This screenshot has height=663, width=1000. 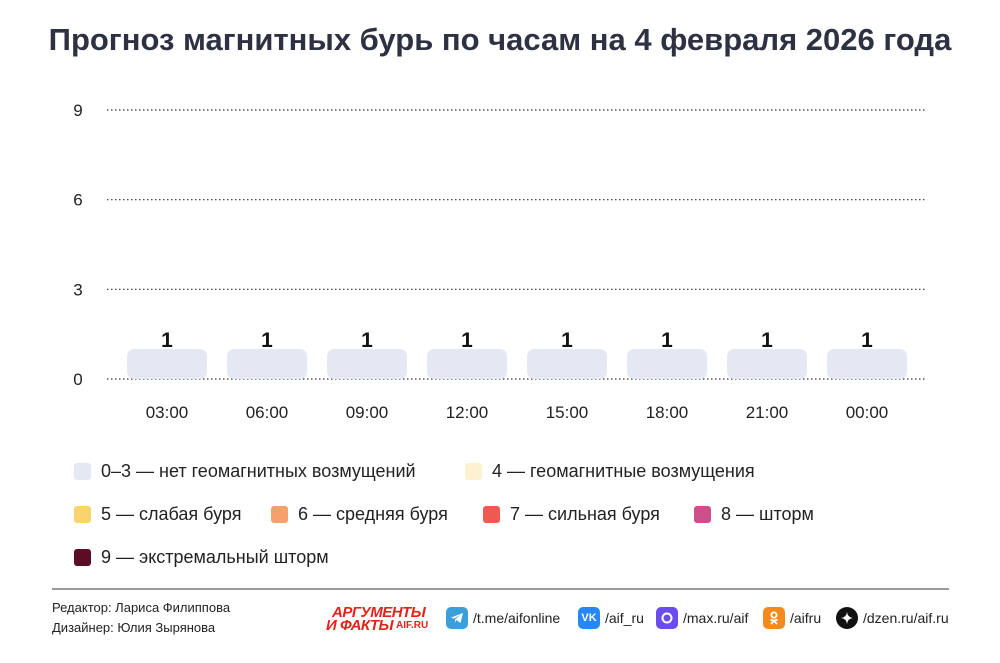 What do you see at coordinates (171, 514) in the screenshot?
I see `legend-label: 5 — слабая буря` at bounding box center [171, 514].